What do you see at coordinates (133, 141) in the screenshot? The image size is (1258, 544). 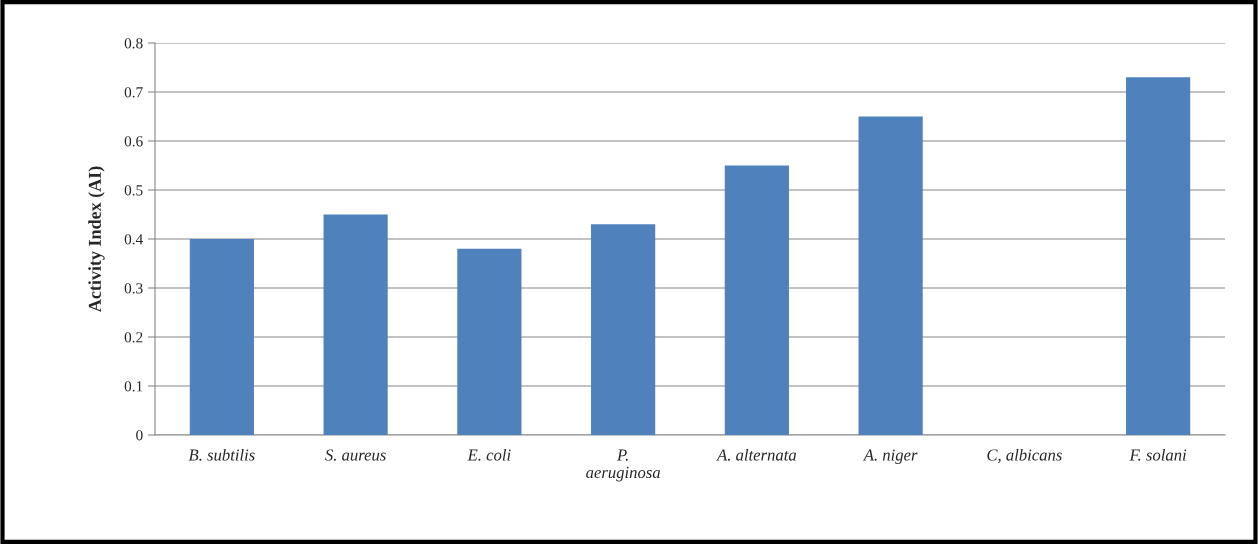 I see `y-tick-label: 0.6` at bounding box center [133, 141].